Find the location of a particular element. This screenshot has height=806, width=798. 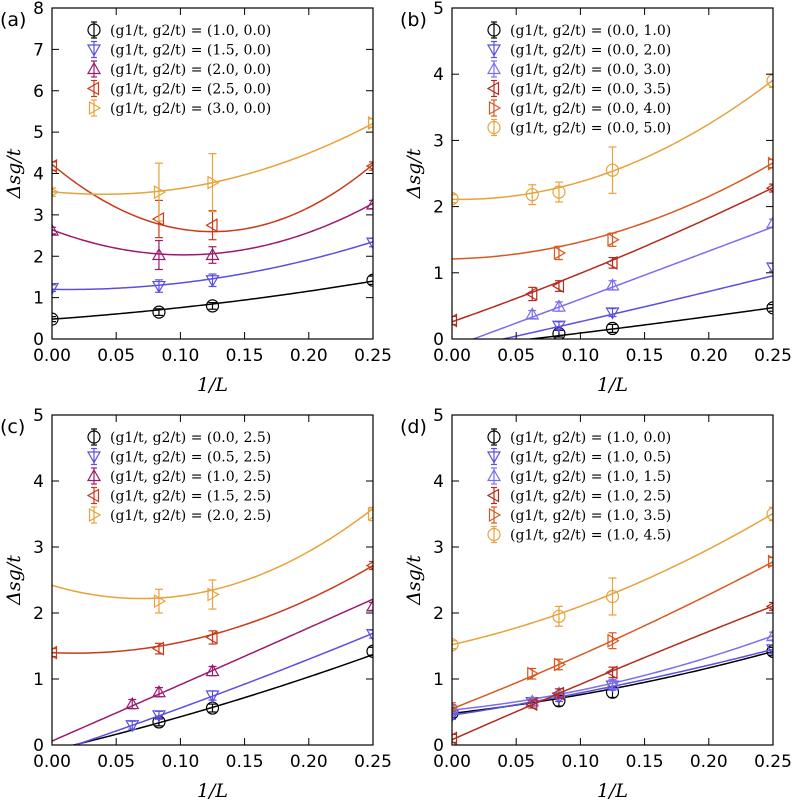

legend-entry: (g1/t, g2/t) = (2.5, 0.0) is located at coordinates (190, 90).